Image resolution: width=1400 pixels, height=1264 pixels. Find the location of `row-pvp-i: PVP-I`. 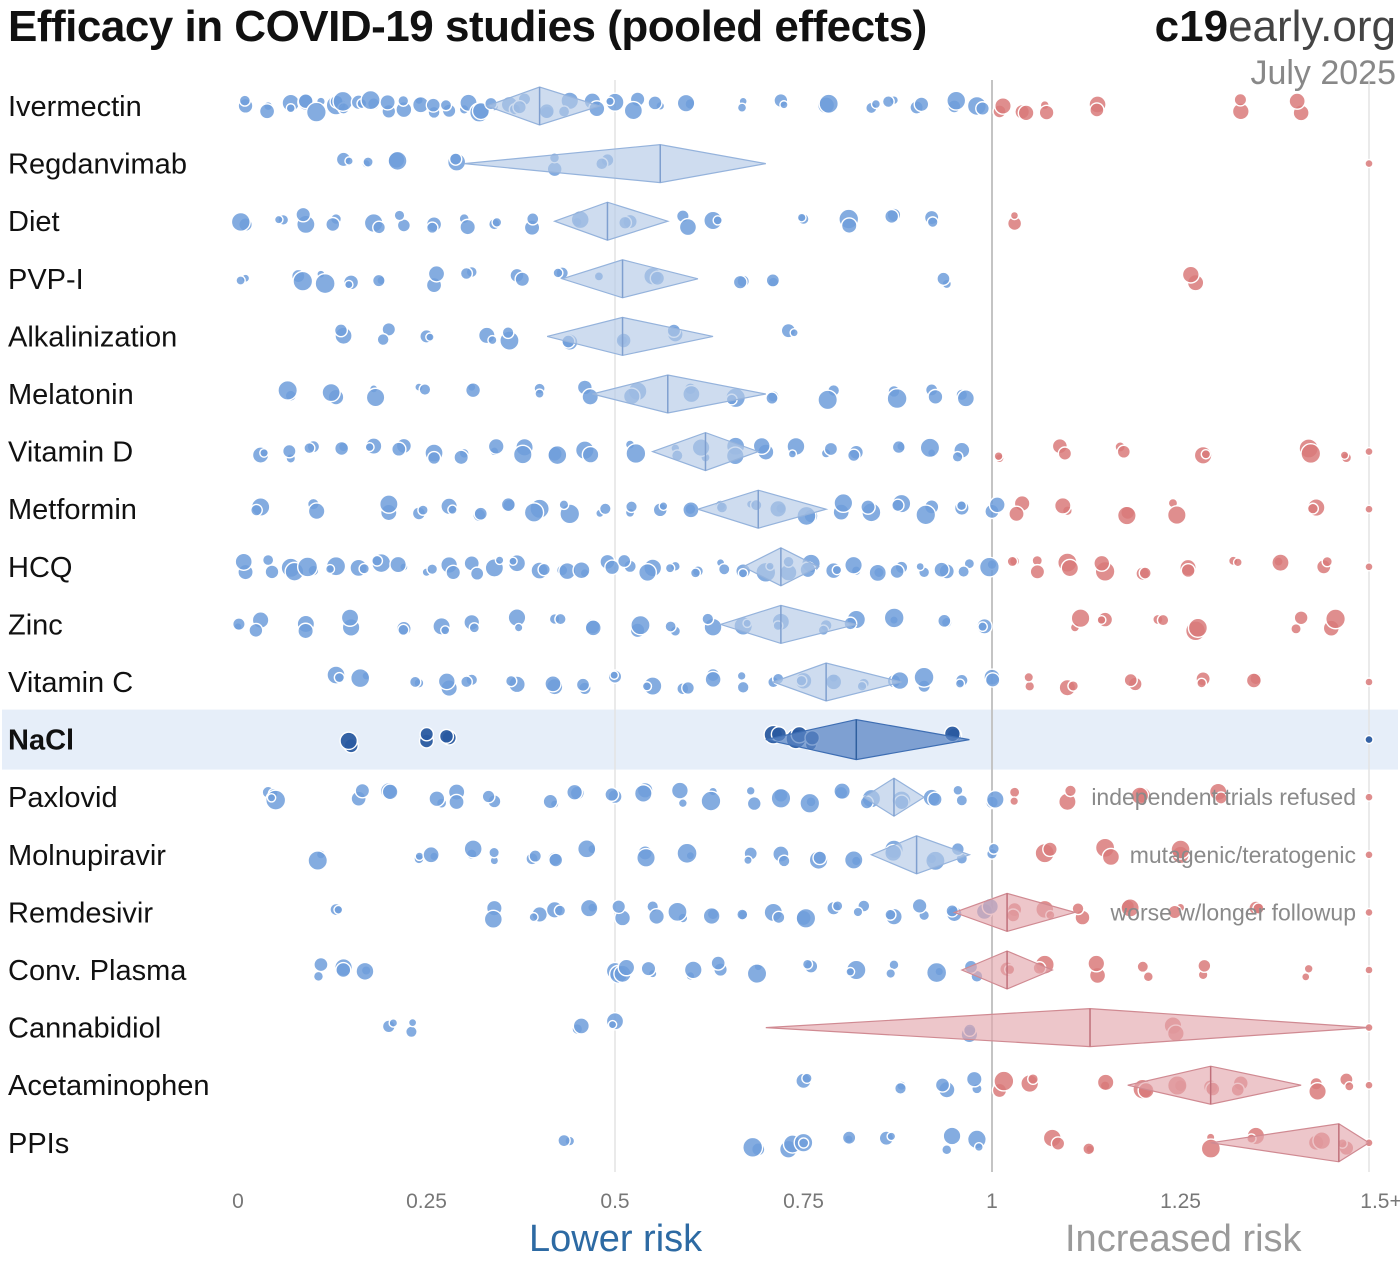

row-pvp-i: PVP-I is located at coordinates (606, 279).